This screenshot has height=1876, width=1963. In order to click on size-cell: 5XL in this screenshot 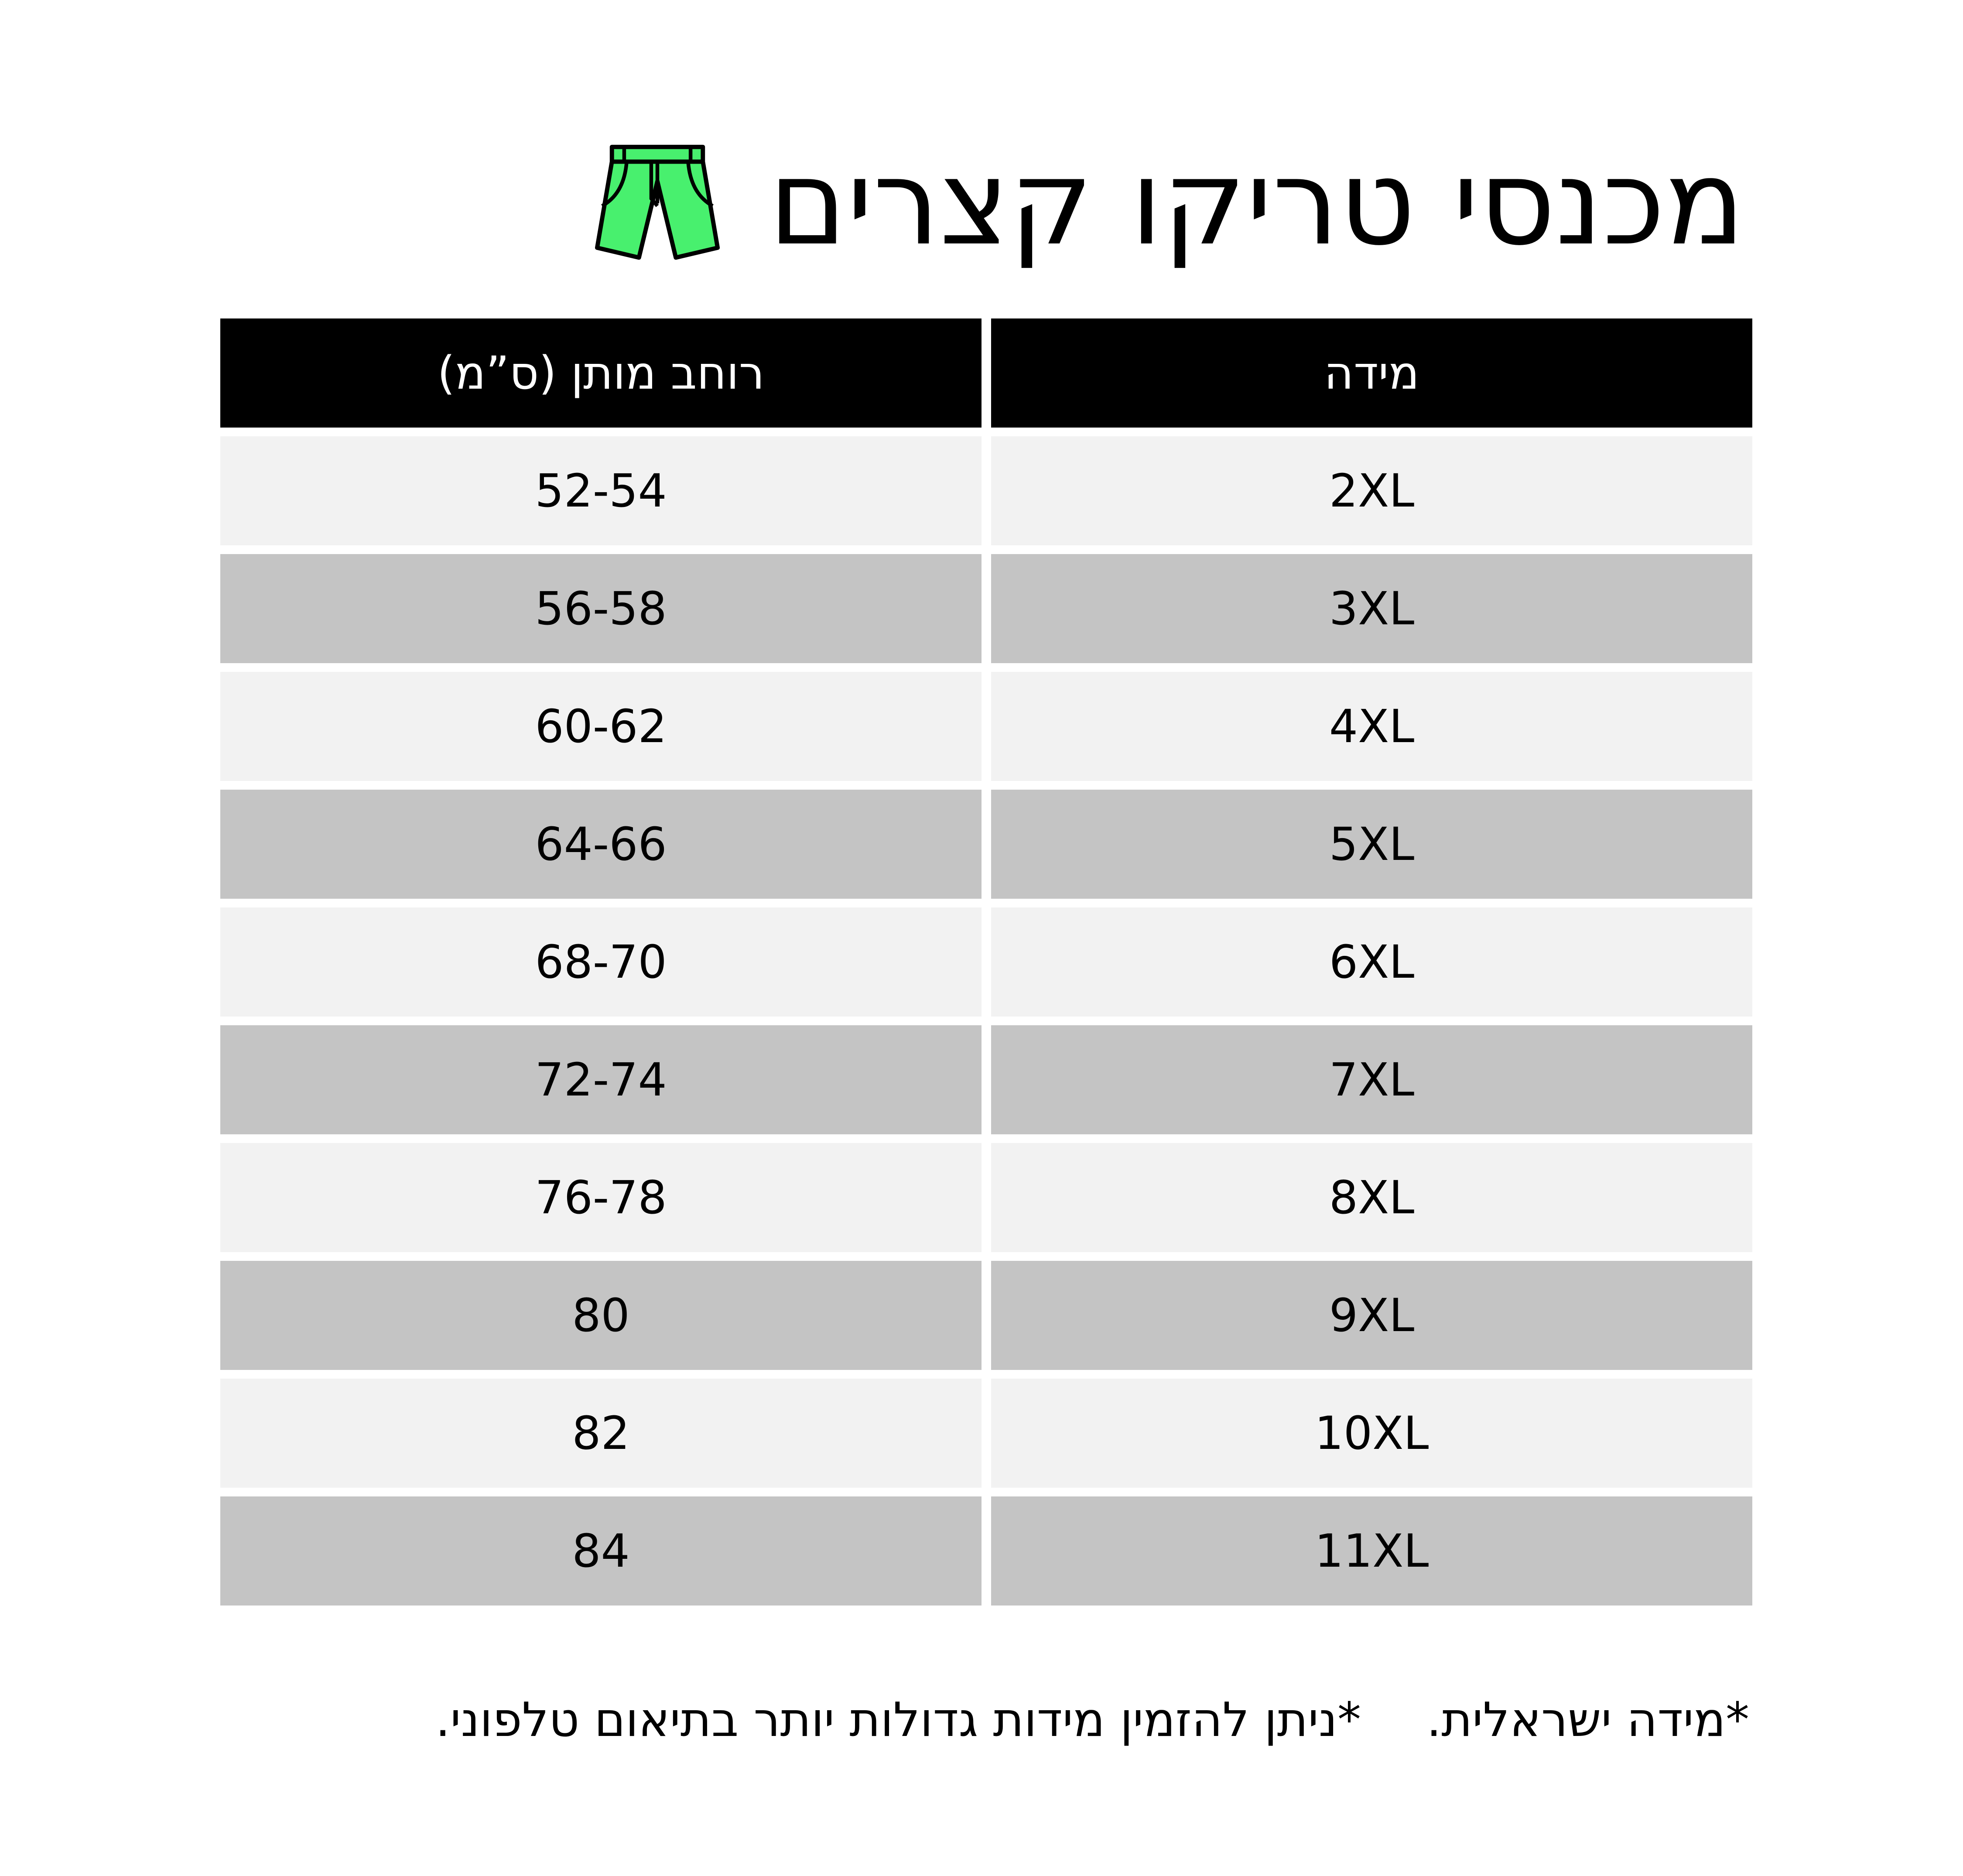, I will do `click(1372, 844)`.